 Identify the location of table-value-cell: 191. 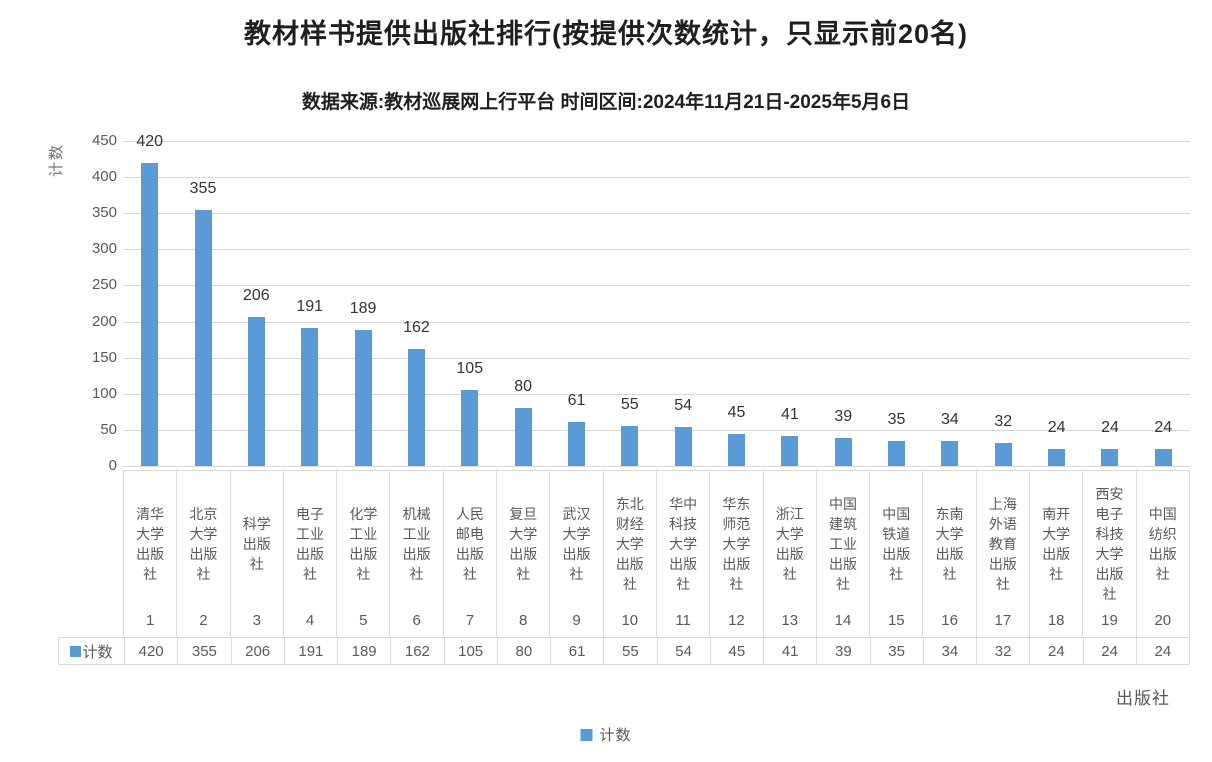
(310, 651).